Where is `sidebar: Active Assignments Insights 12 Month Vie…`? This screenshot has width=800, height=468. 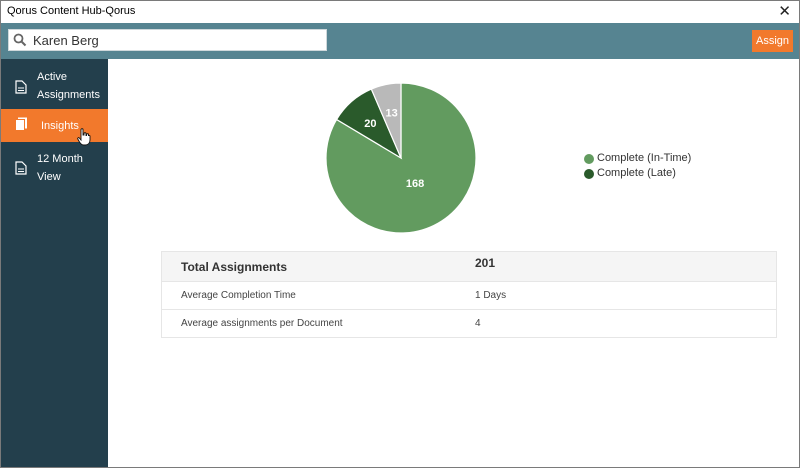 sidebar: Active Assignments Insights 12 Month Vie… is located at coordinates (54, 263).